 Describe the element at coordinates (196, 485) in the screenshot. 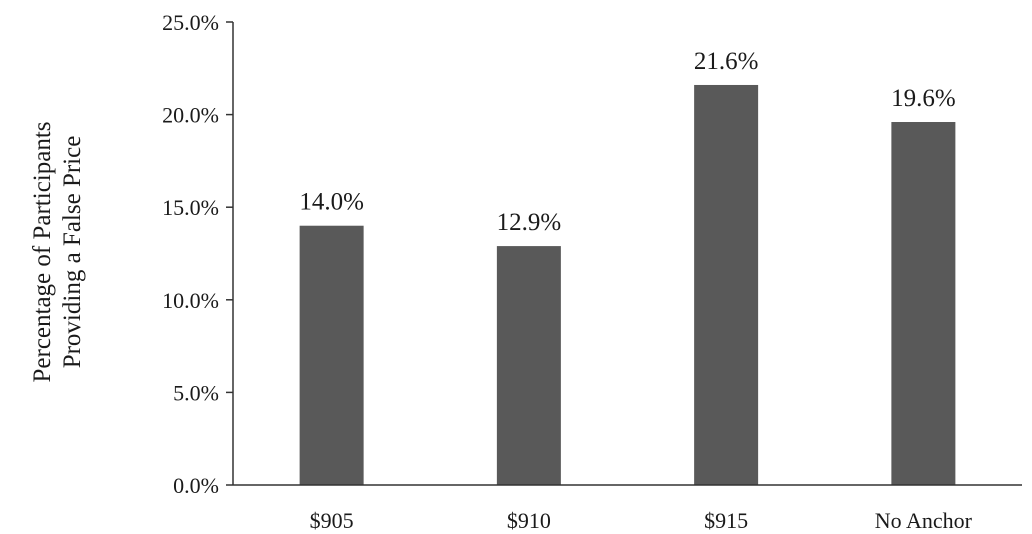

I see `y-tick-label: 0.0%` at that location.